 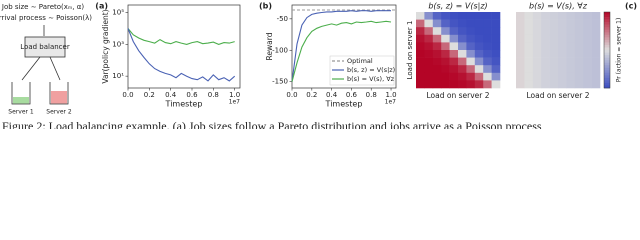 I want to click on x-tick-label: 0.6, so click(x=352, y=95).